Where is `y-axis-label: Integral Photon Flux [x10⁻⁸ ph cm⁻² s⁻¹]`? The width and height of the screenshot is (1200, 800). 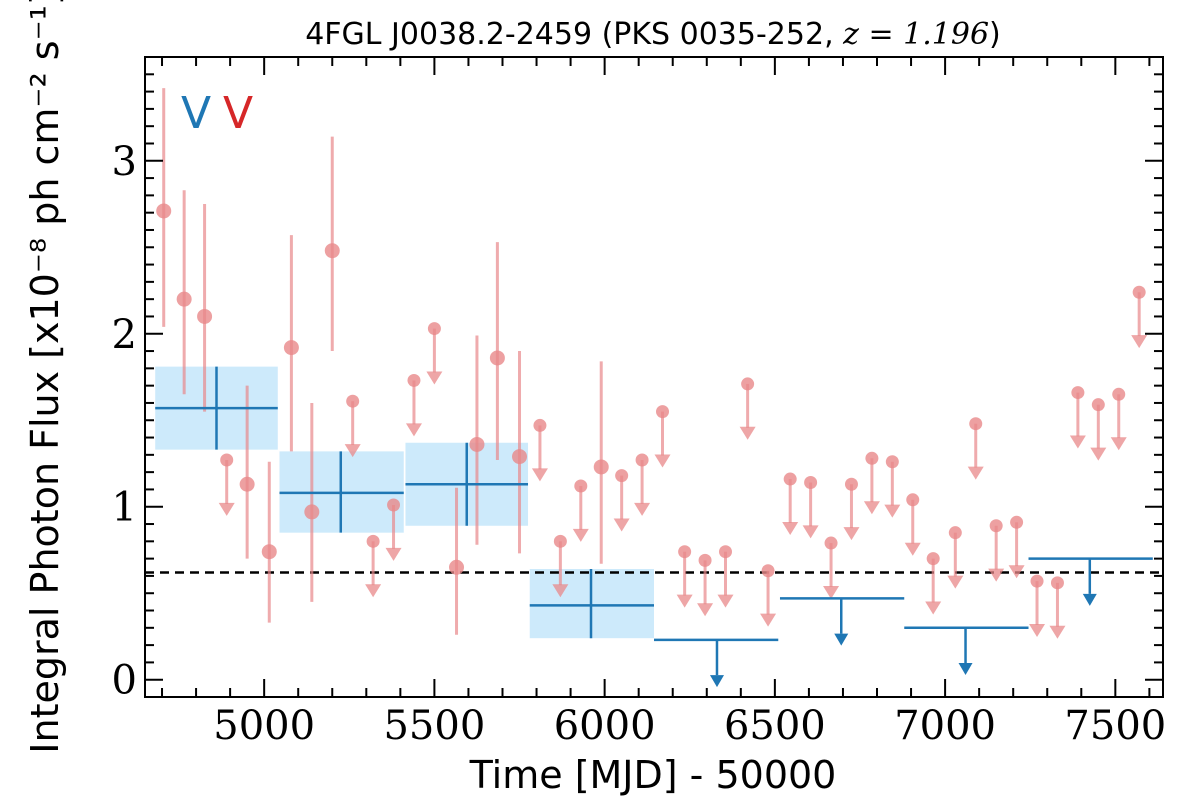
y-axis-label: Integral Photon Flux [x10⁻⁸ ph cm⁻² s⁻¹] is located at coordinates (45, 377).